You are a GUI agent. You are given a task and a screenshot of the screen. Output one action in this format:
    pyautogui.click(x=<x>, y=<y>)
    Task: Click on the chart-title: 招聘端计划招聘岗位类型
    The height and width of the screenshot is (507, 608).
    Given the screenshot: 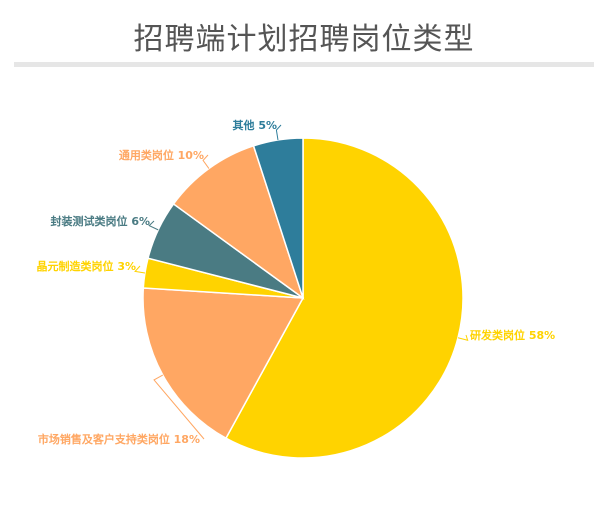 What is the action you would take?
    pyautogui.click(x=304, y=39)
    